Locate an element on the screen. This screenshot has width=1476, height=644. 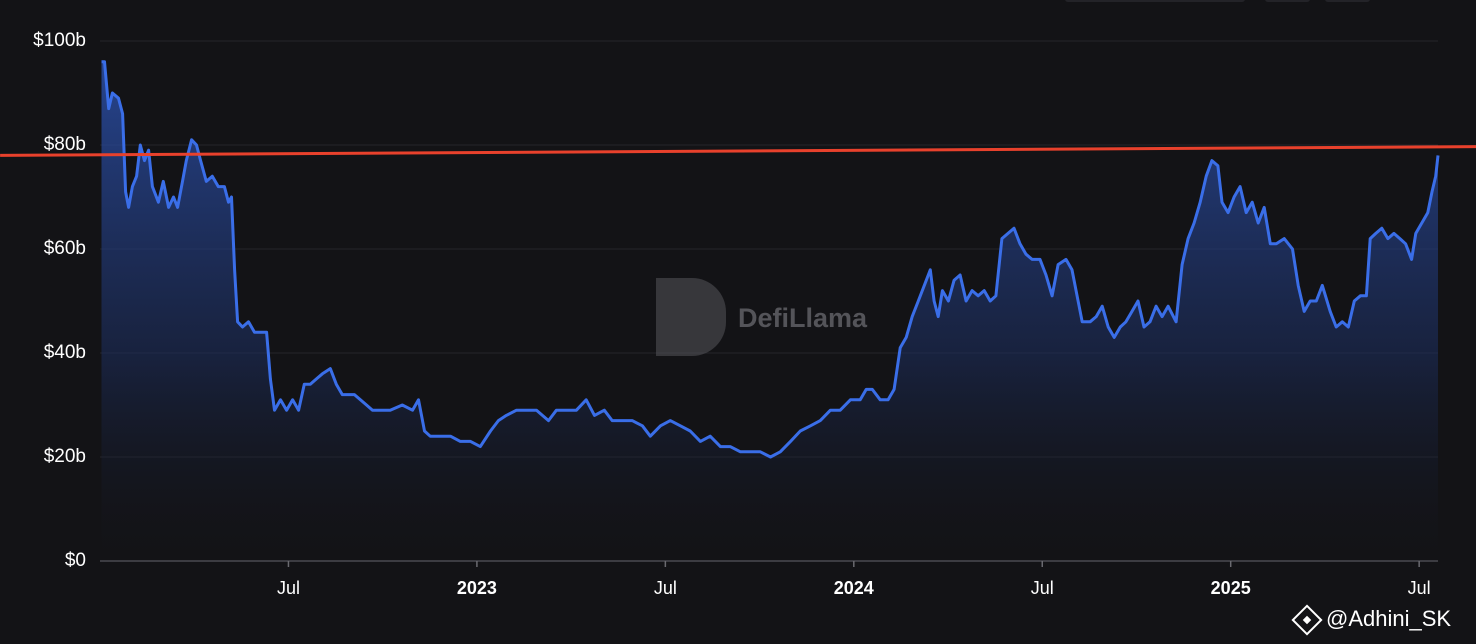
credit: @Adhini_SK is located at coordinates (1371, 620).